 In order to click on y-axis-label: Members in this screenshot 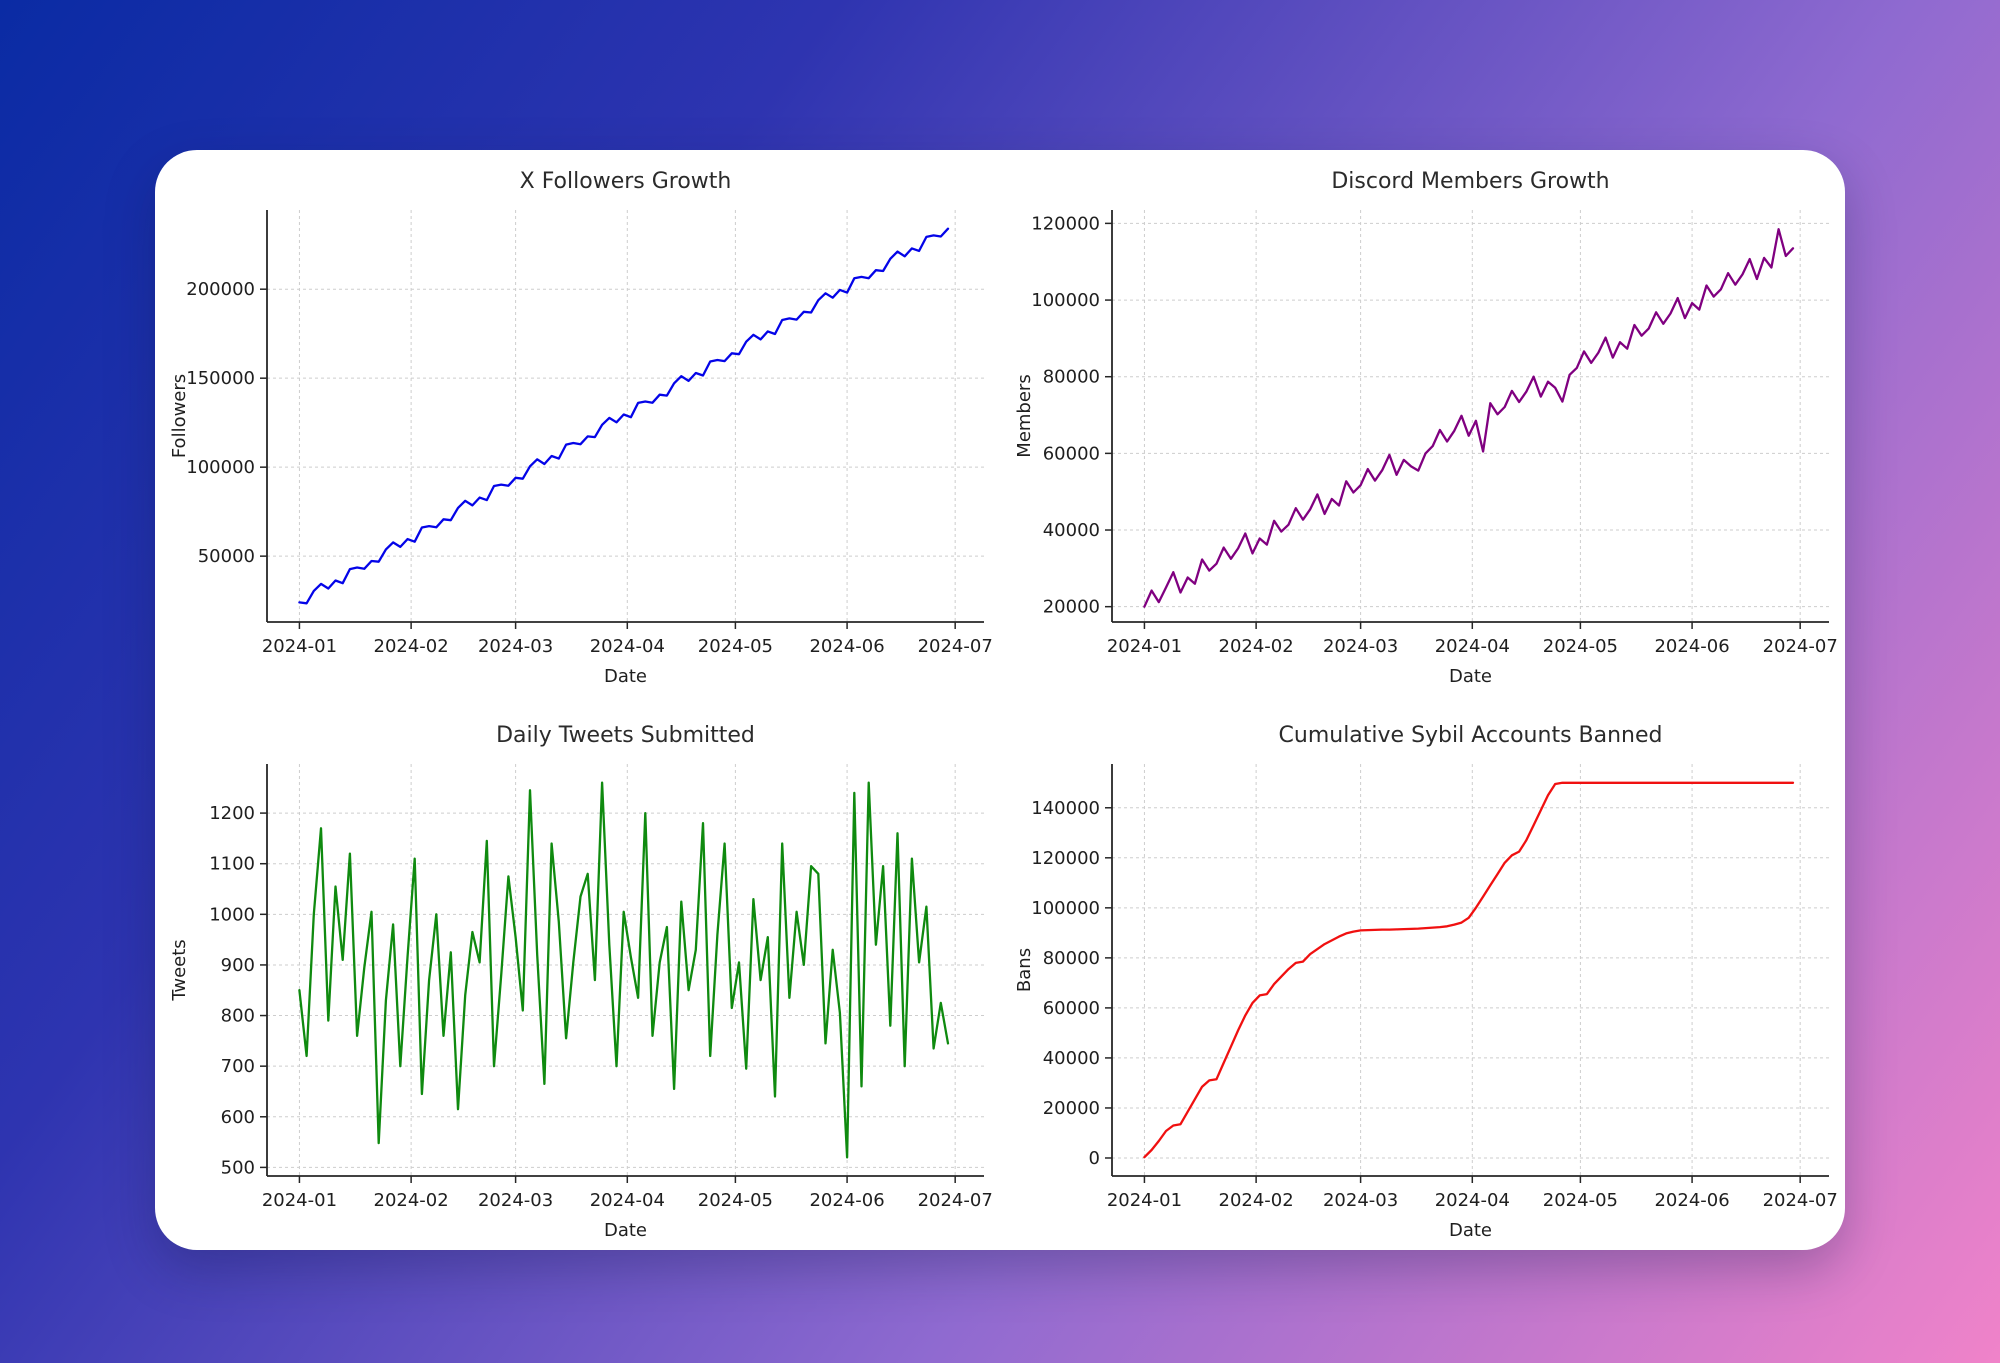, I will do `click(1024, 415)`.